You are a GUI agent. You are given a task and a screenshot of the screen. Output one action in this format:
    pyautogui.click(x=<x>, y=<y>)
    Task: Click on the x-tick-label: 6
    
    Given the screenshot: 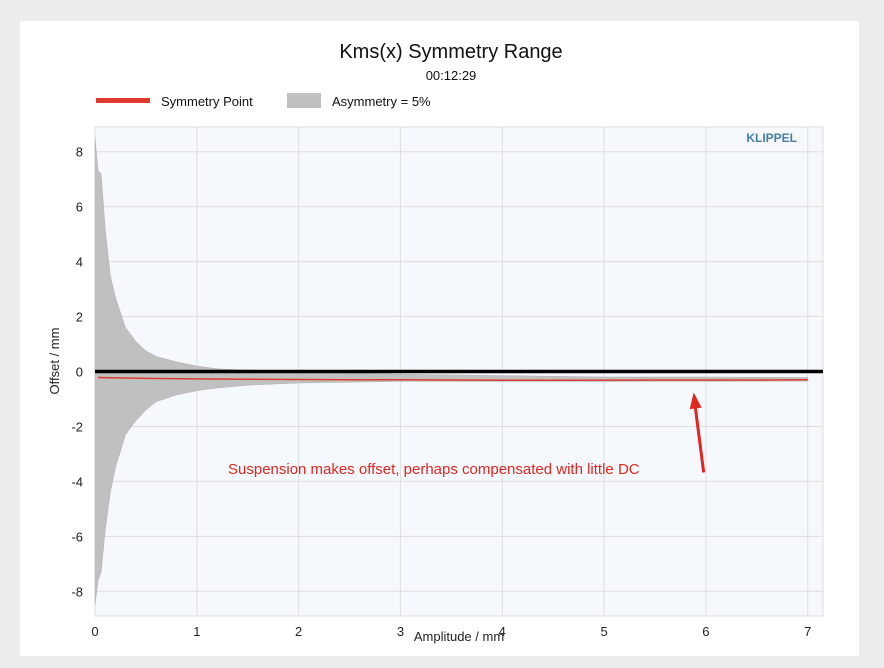 What is the action you would take?
    pyautogui.click(x=705, y=631)
    